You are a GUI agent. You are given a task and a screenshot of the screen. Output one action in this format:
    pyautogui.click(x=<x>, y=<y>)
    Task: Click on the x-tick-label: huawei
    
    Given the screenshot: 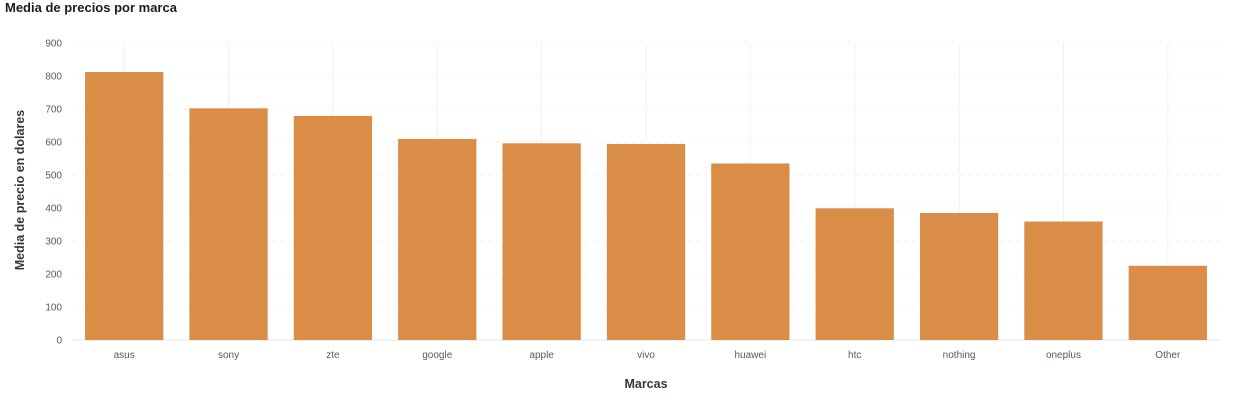 What is the action you would take?
    pyautogui.click(x=751, y=355)
    